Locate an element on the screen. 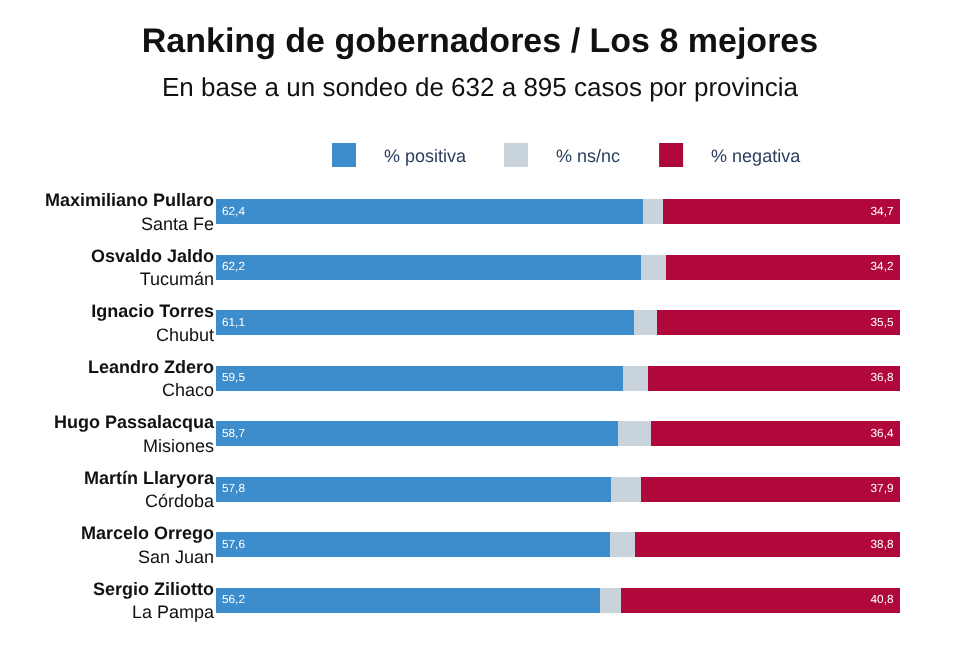  y-tick-label: Ignacio Torres Chubut is located at coordinates (153, 323).